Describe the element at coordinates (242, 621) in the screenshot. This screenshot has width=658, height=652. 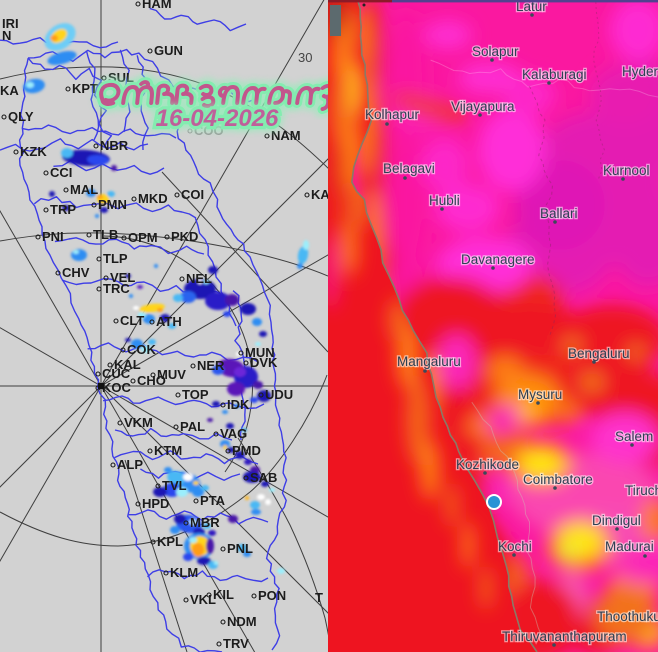
I see `svg-text: NDM` at that location.